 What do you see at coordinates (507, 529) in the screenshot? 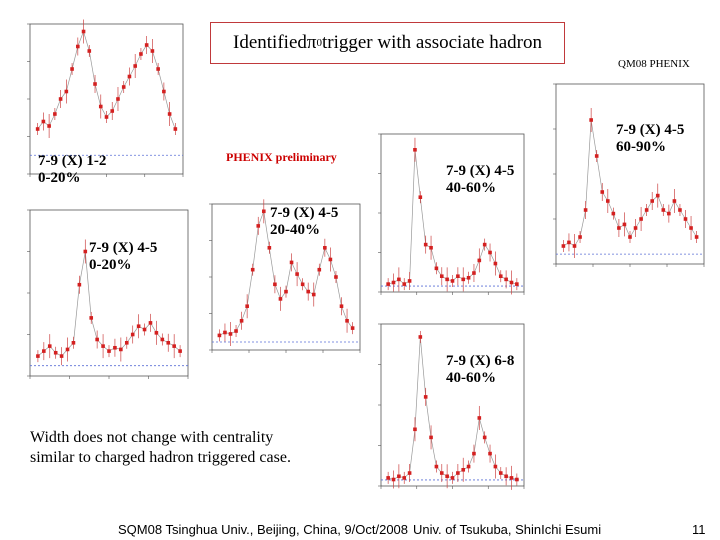
I see `footer-center: Univ. of Tsukuba, ShinIchi Esumi` at bounding box center [507, 529].